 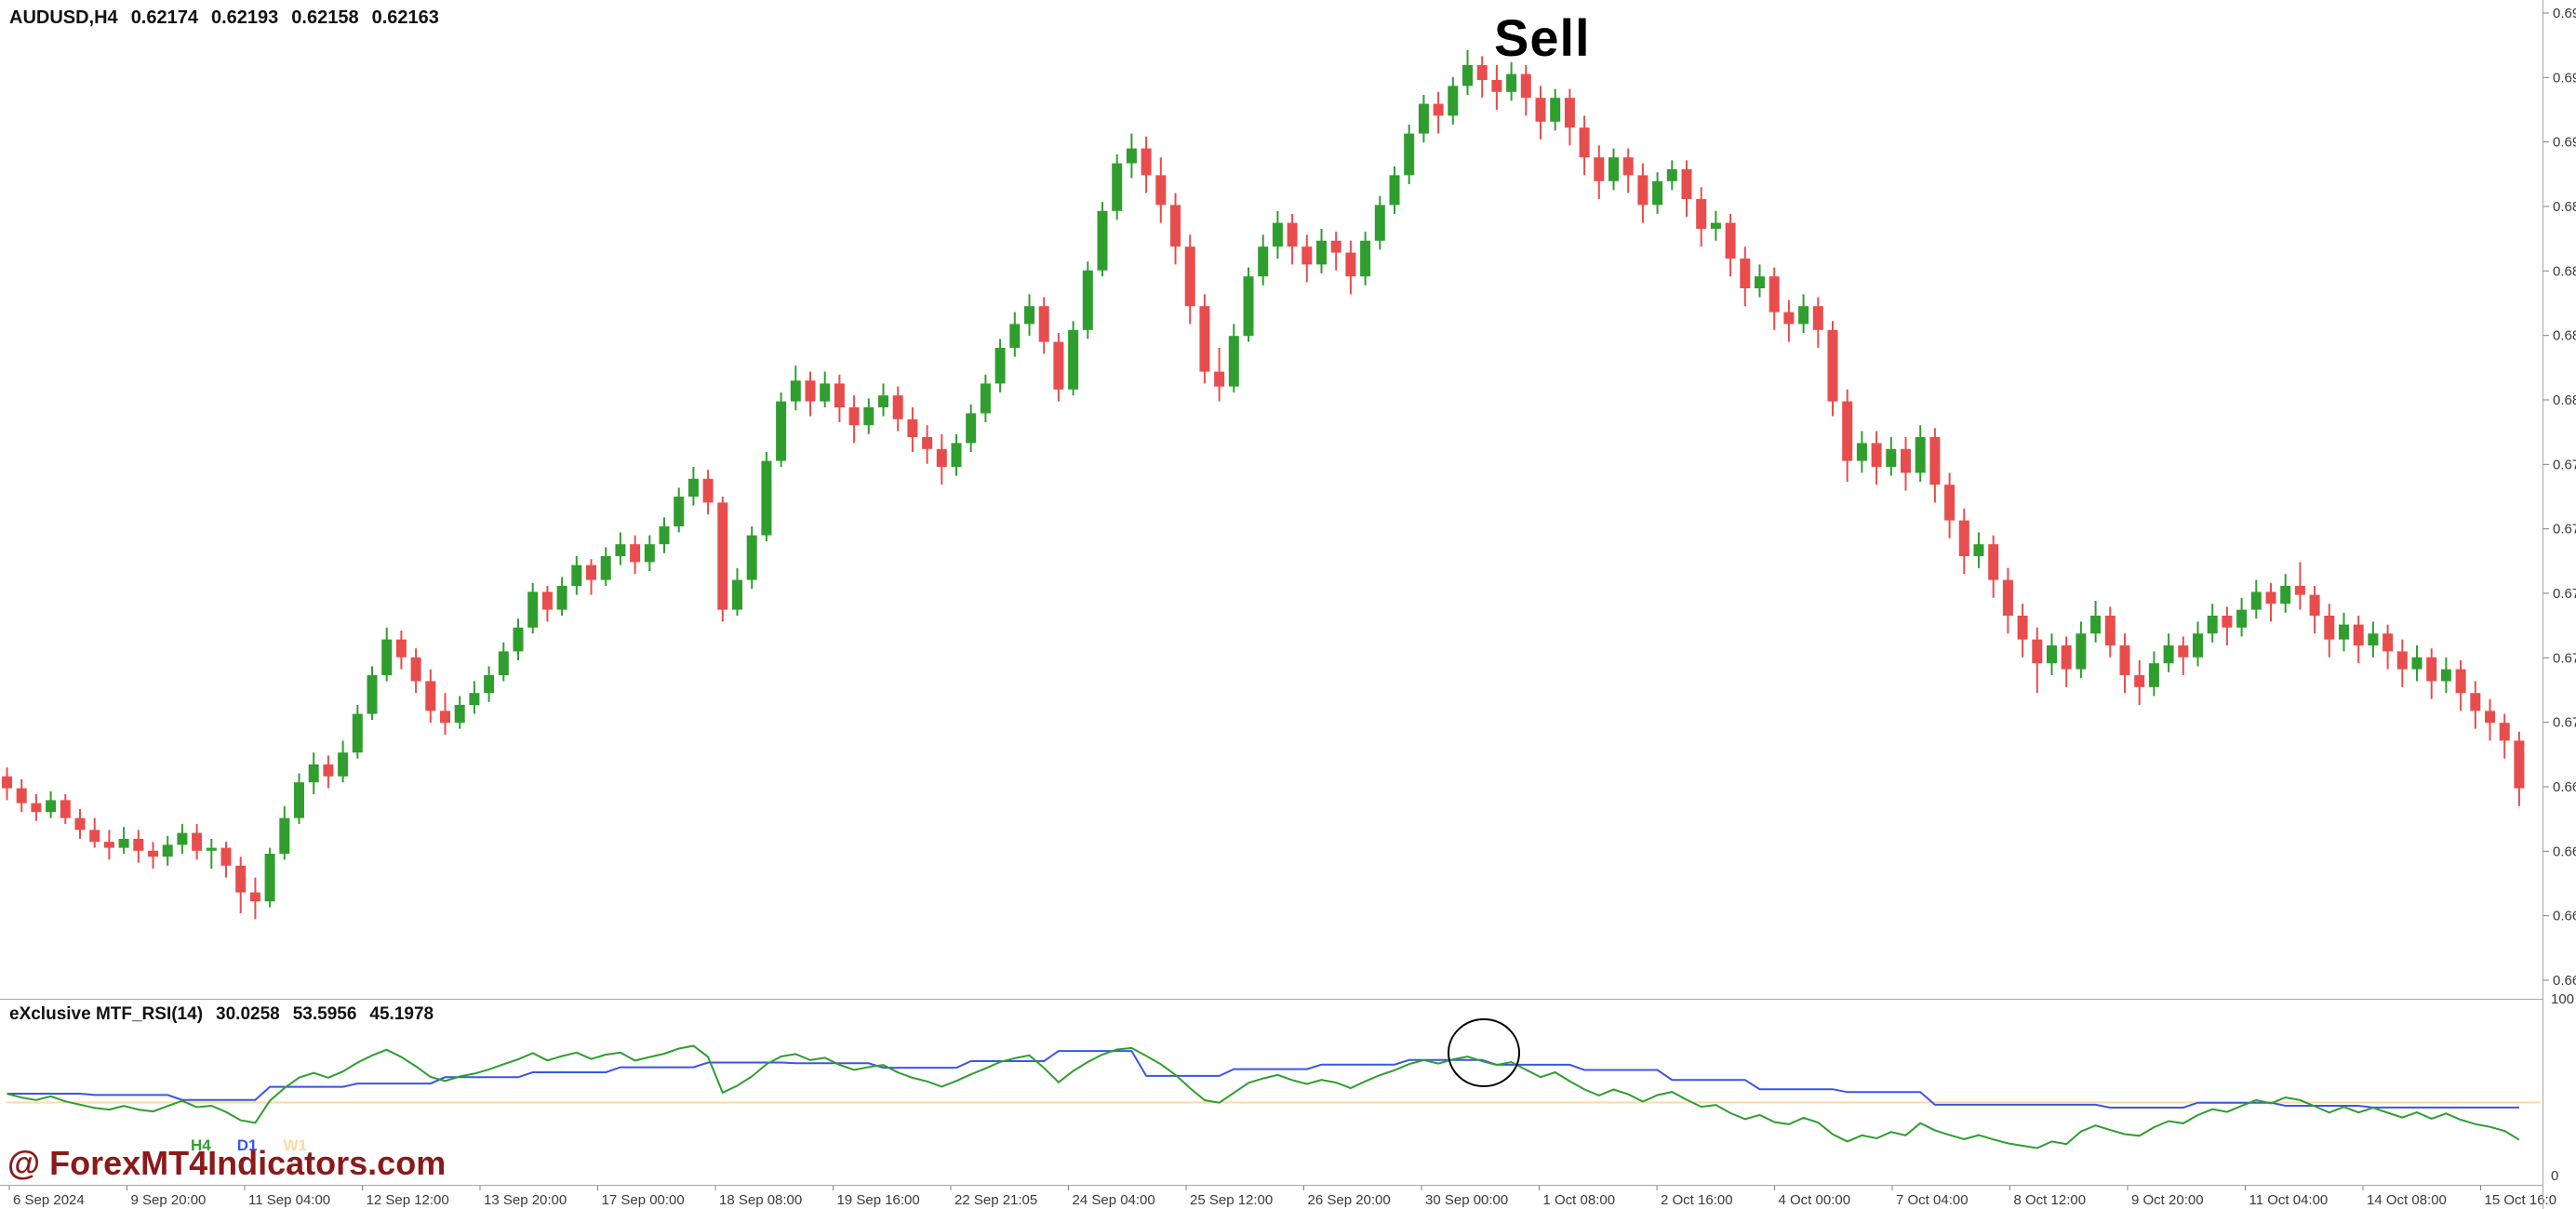 I want to click on price-axis-label: 0.67770, so click(x=2564, y=530).